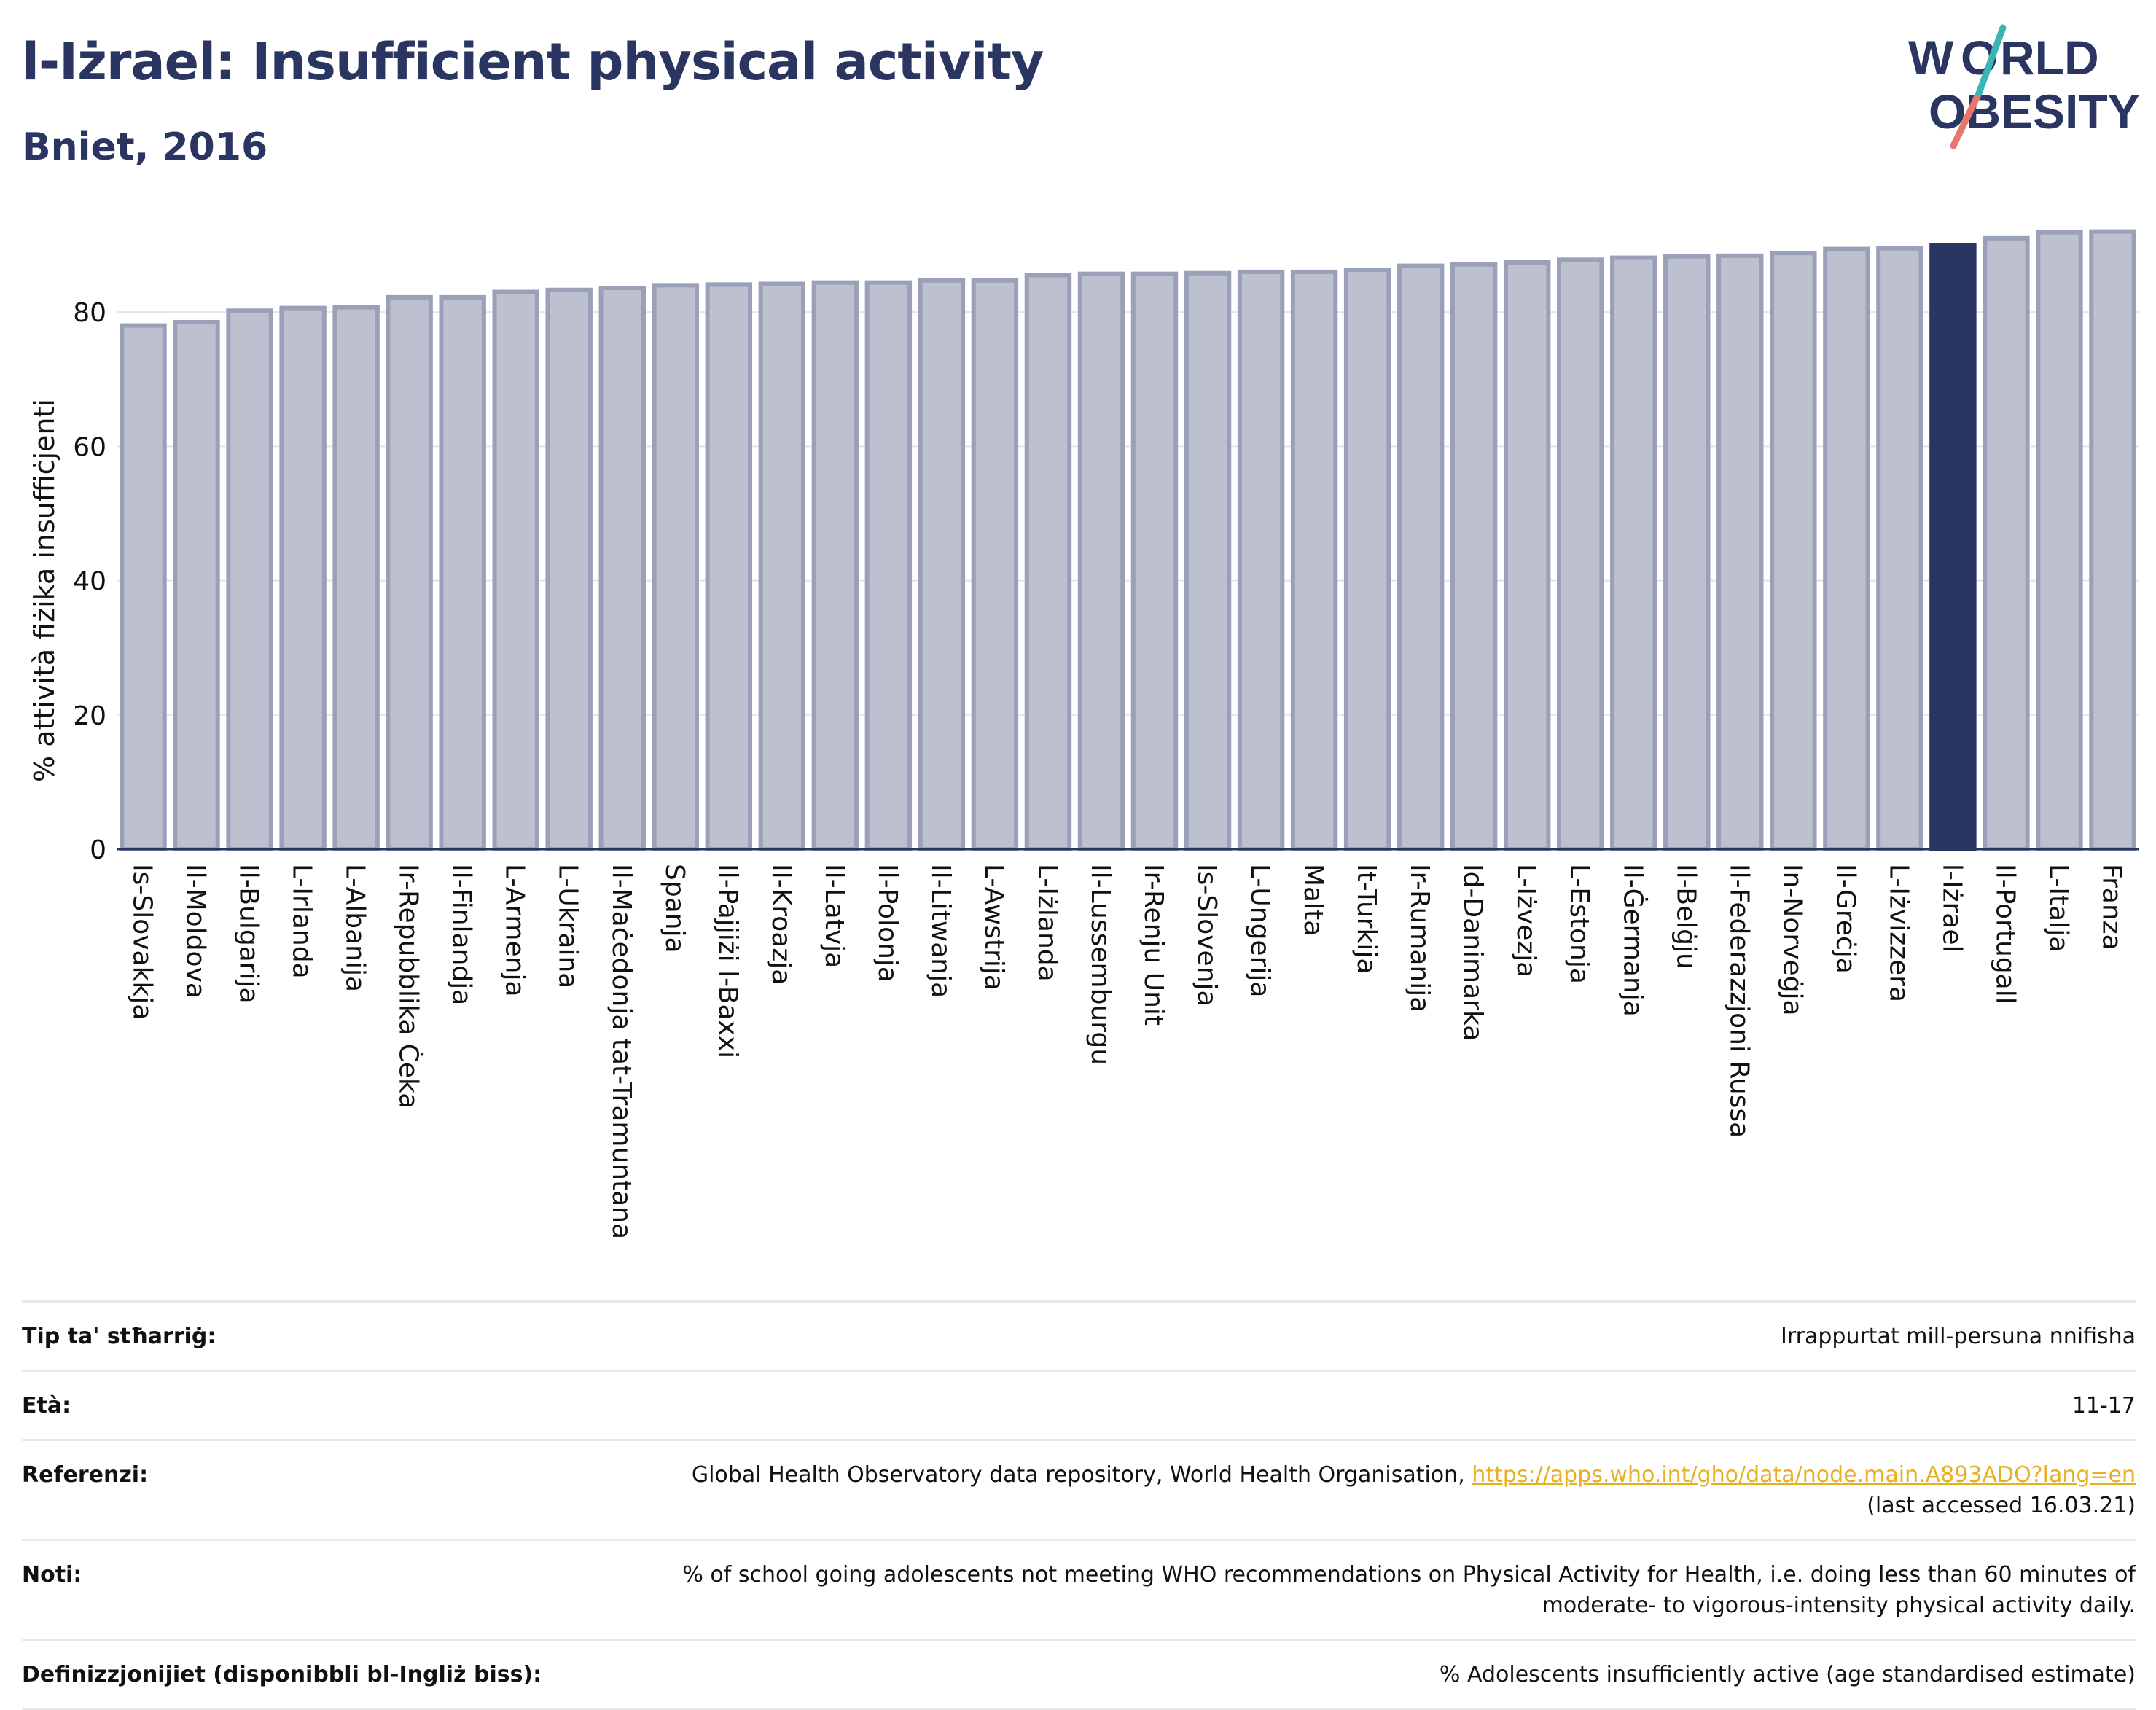 This screenshot has width=2156, height=1710. Describe the element at coordinates (145, 147) in the screenshot. I see `page-subtitle: Bniet, 2016` at that location.